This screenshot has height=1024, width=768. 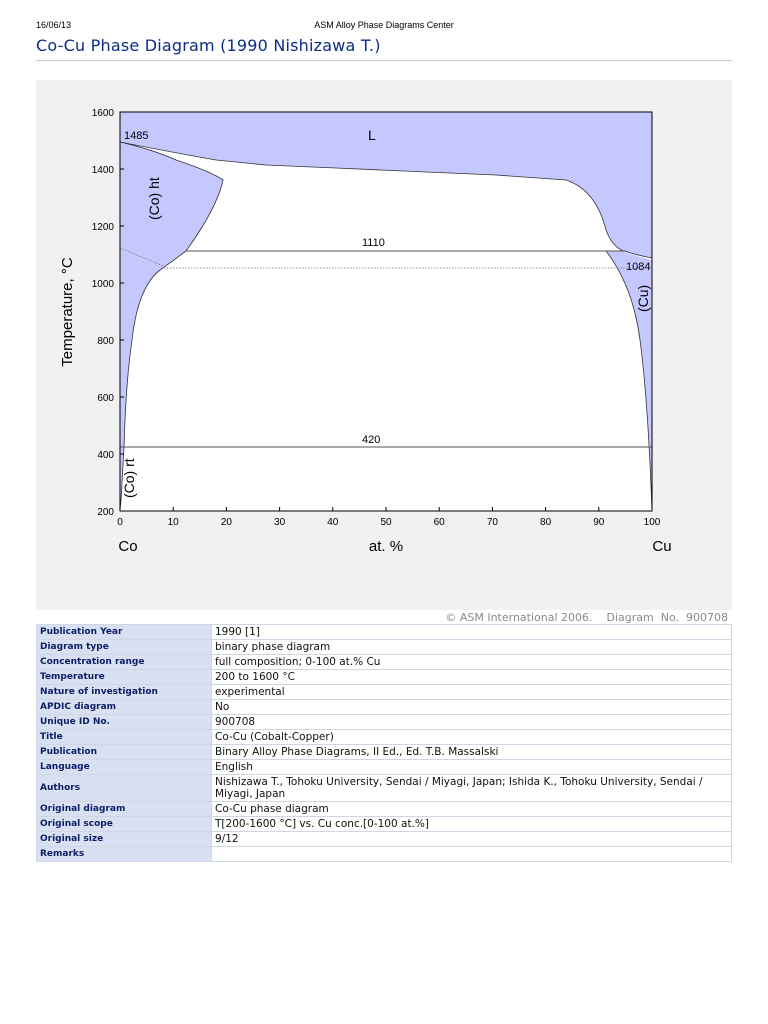 I want to click on row-value, so click(x=471, y=854).